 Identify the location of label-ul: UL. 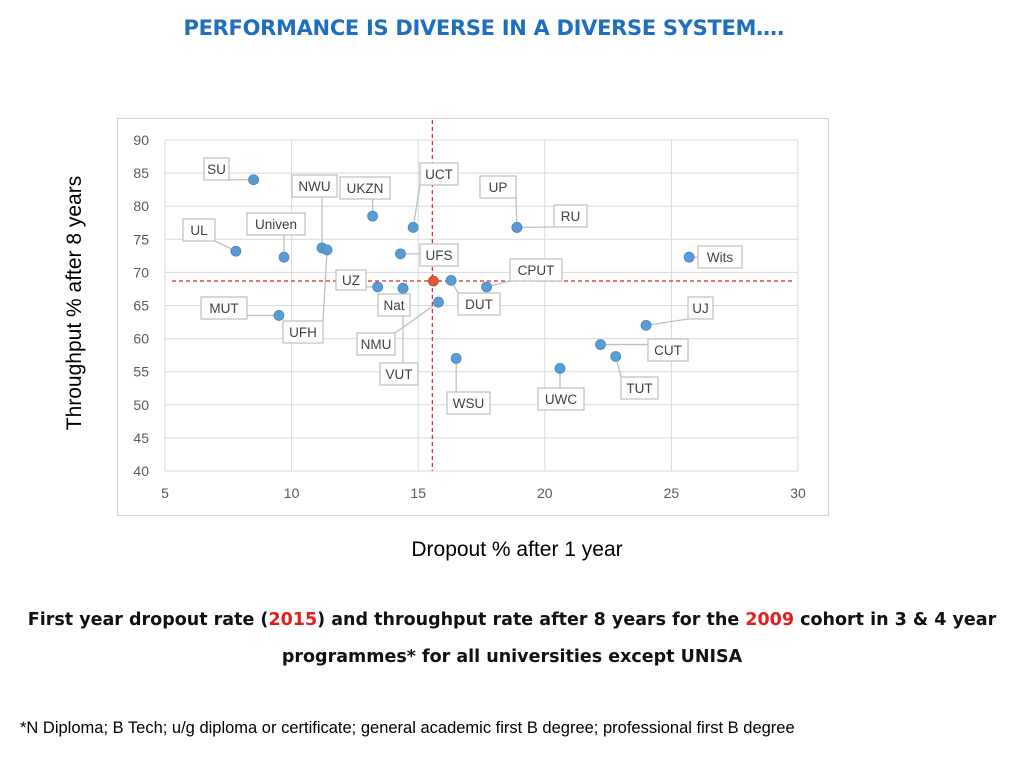
(199, 230).